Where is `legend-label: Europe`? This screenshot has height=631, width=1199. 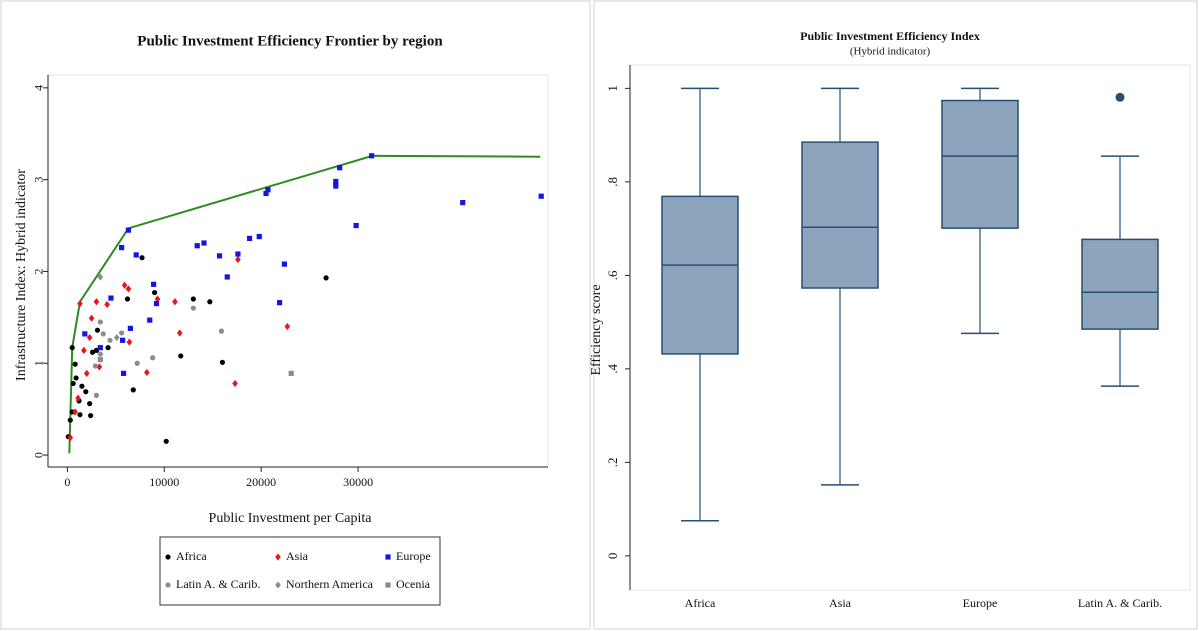 legend-label: Europe is located at coordinates (413, 556).